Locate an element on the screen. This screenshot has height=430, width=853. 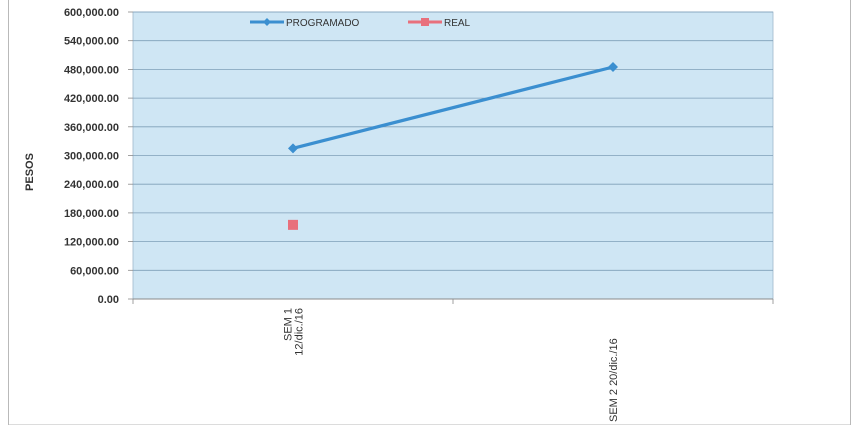
x-tick-label: SEM 2 20/dic./16 is located at coordinates (614, 380).